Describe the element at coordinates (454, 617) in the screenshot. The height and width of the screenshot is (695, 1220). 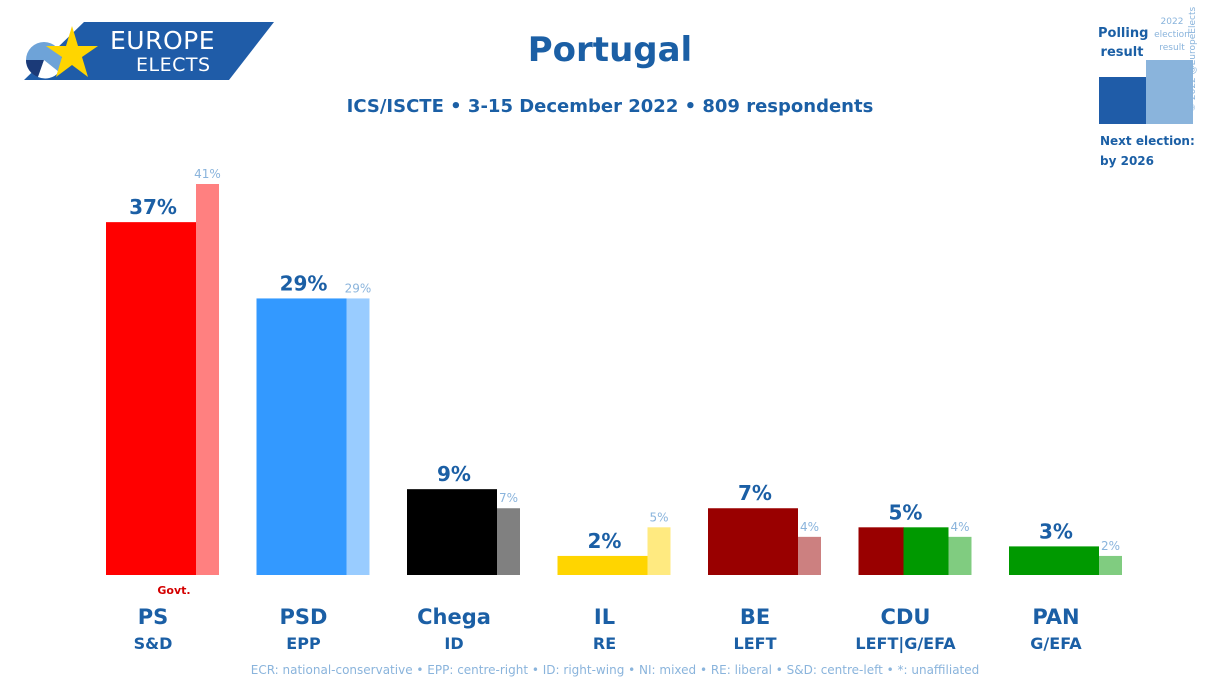
I see `party-label-chega: Chega` at that location.